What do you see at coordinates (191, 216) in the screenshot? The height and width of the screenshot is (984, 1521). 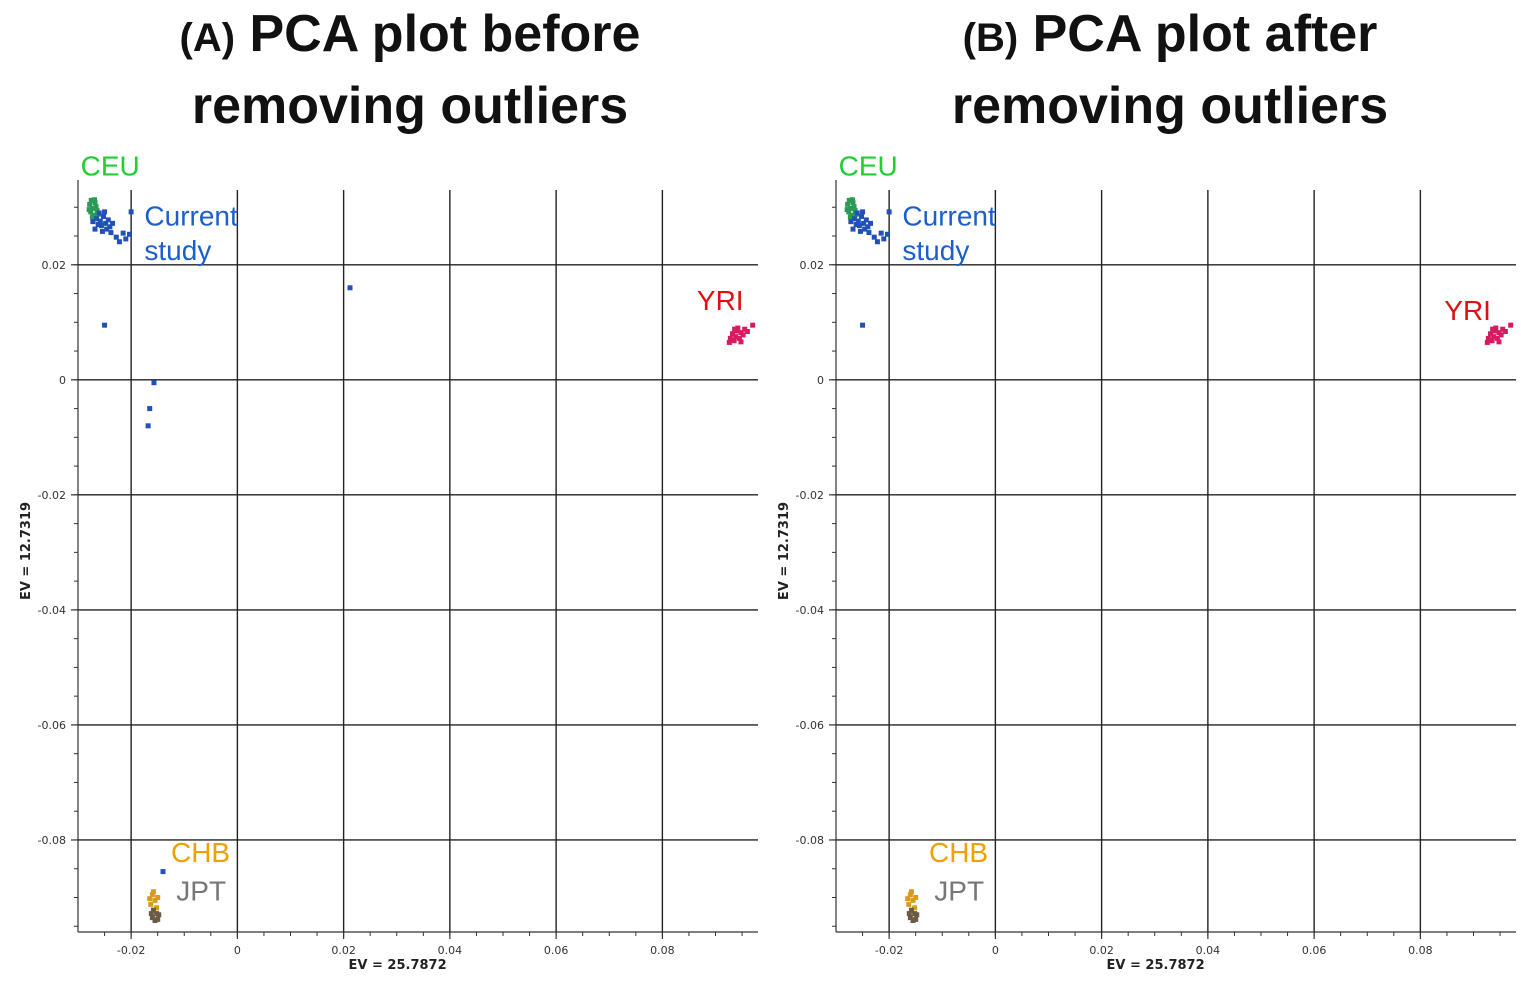 I see `panel-a-label-current: Current` at bounding box center [191, 216].